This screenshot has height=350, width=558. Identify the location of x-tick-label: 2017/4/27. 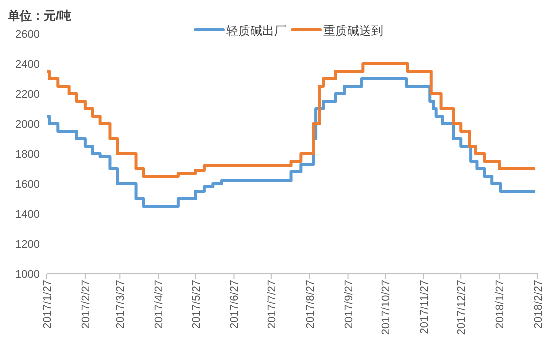
(160, 304).